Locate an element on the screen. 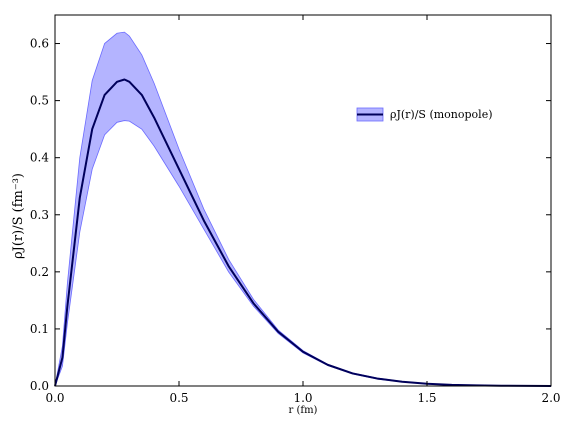  legend-label: ρJ(r)/S (monopole) is located at coordinates (441, 114).